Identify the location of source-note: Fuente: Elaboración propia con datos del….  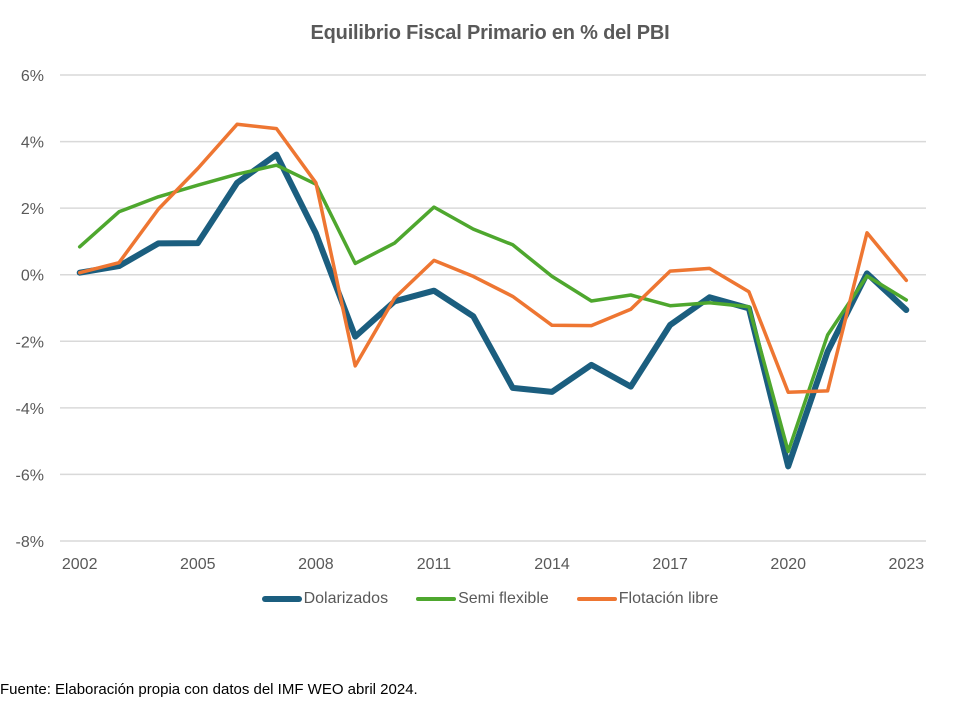
(209, 689).